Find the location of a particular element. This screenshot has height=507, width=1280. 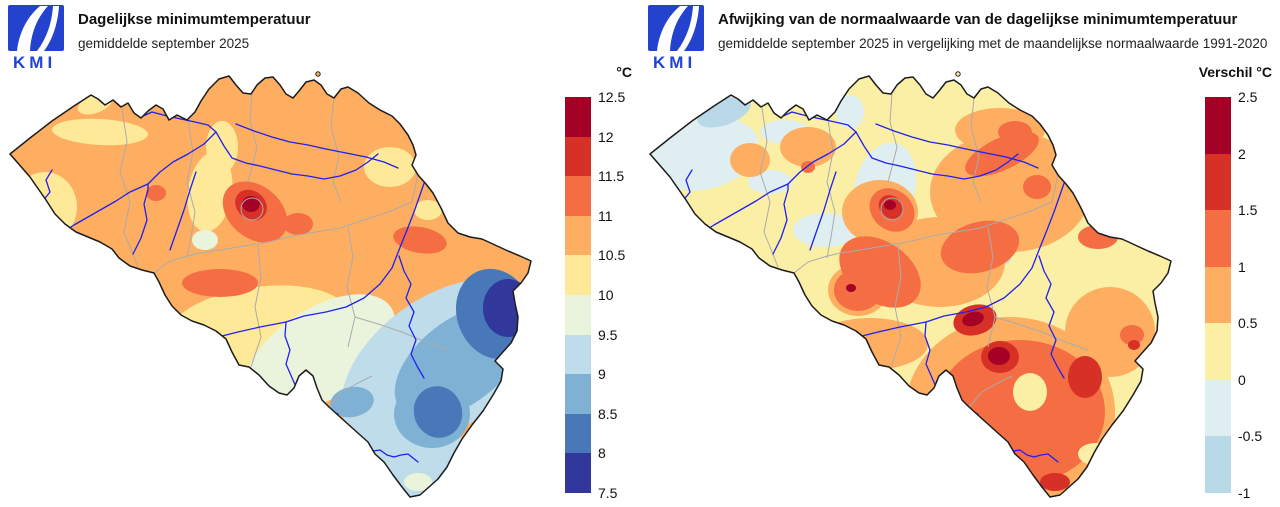

legend-tick-label: 1 is located at coordinates (1242, 266).